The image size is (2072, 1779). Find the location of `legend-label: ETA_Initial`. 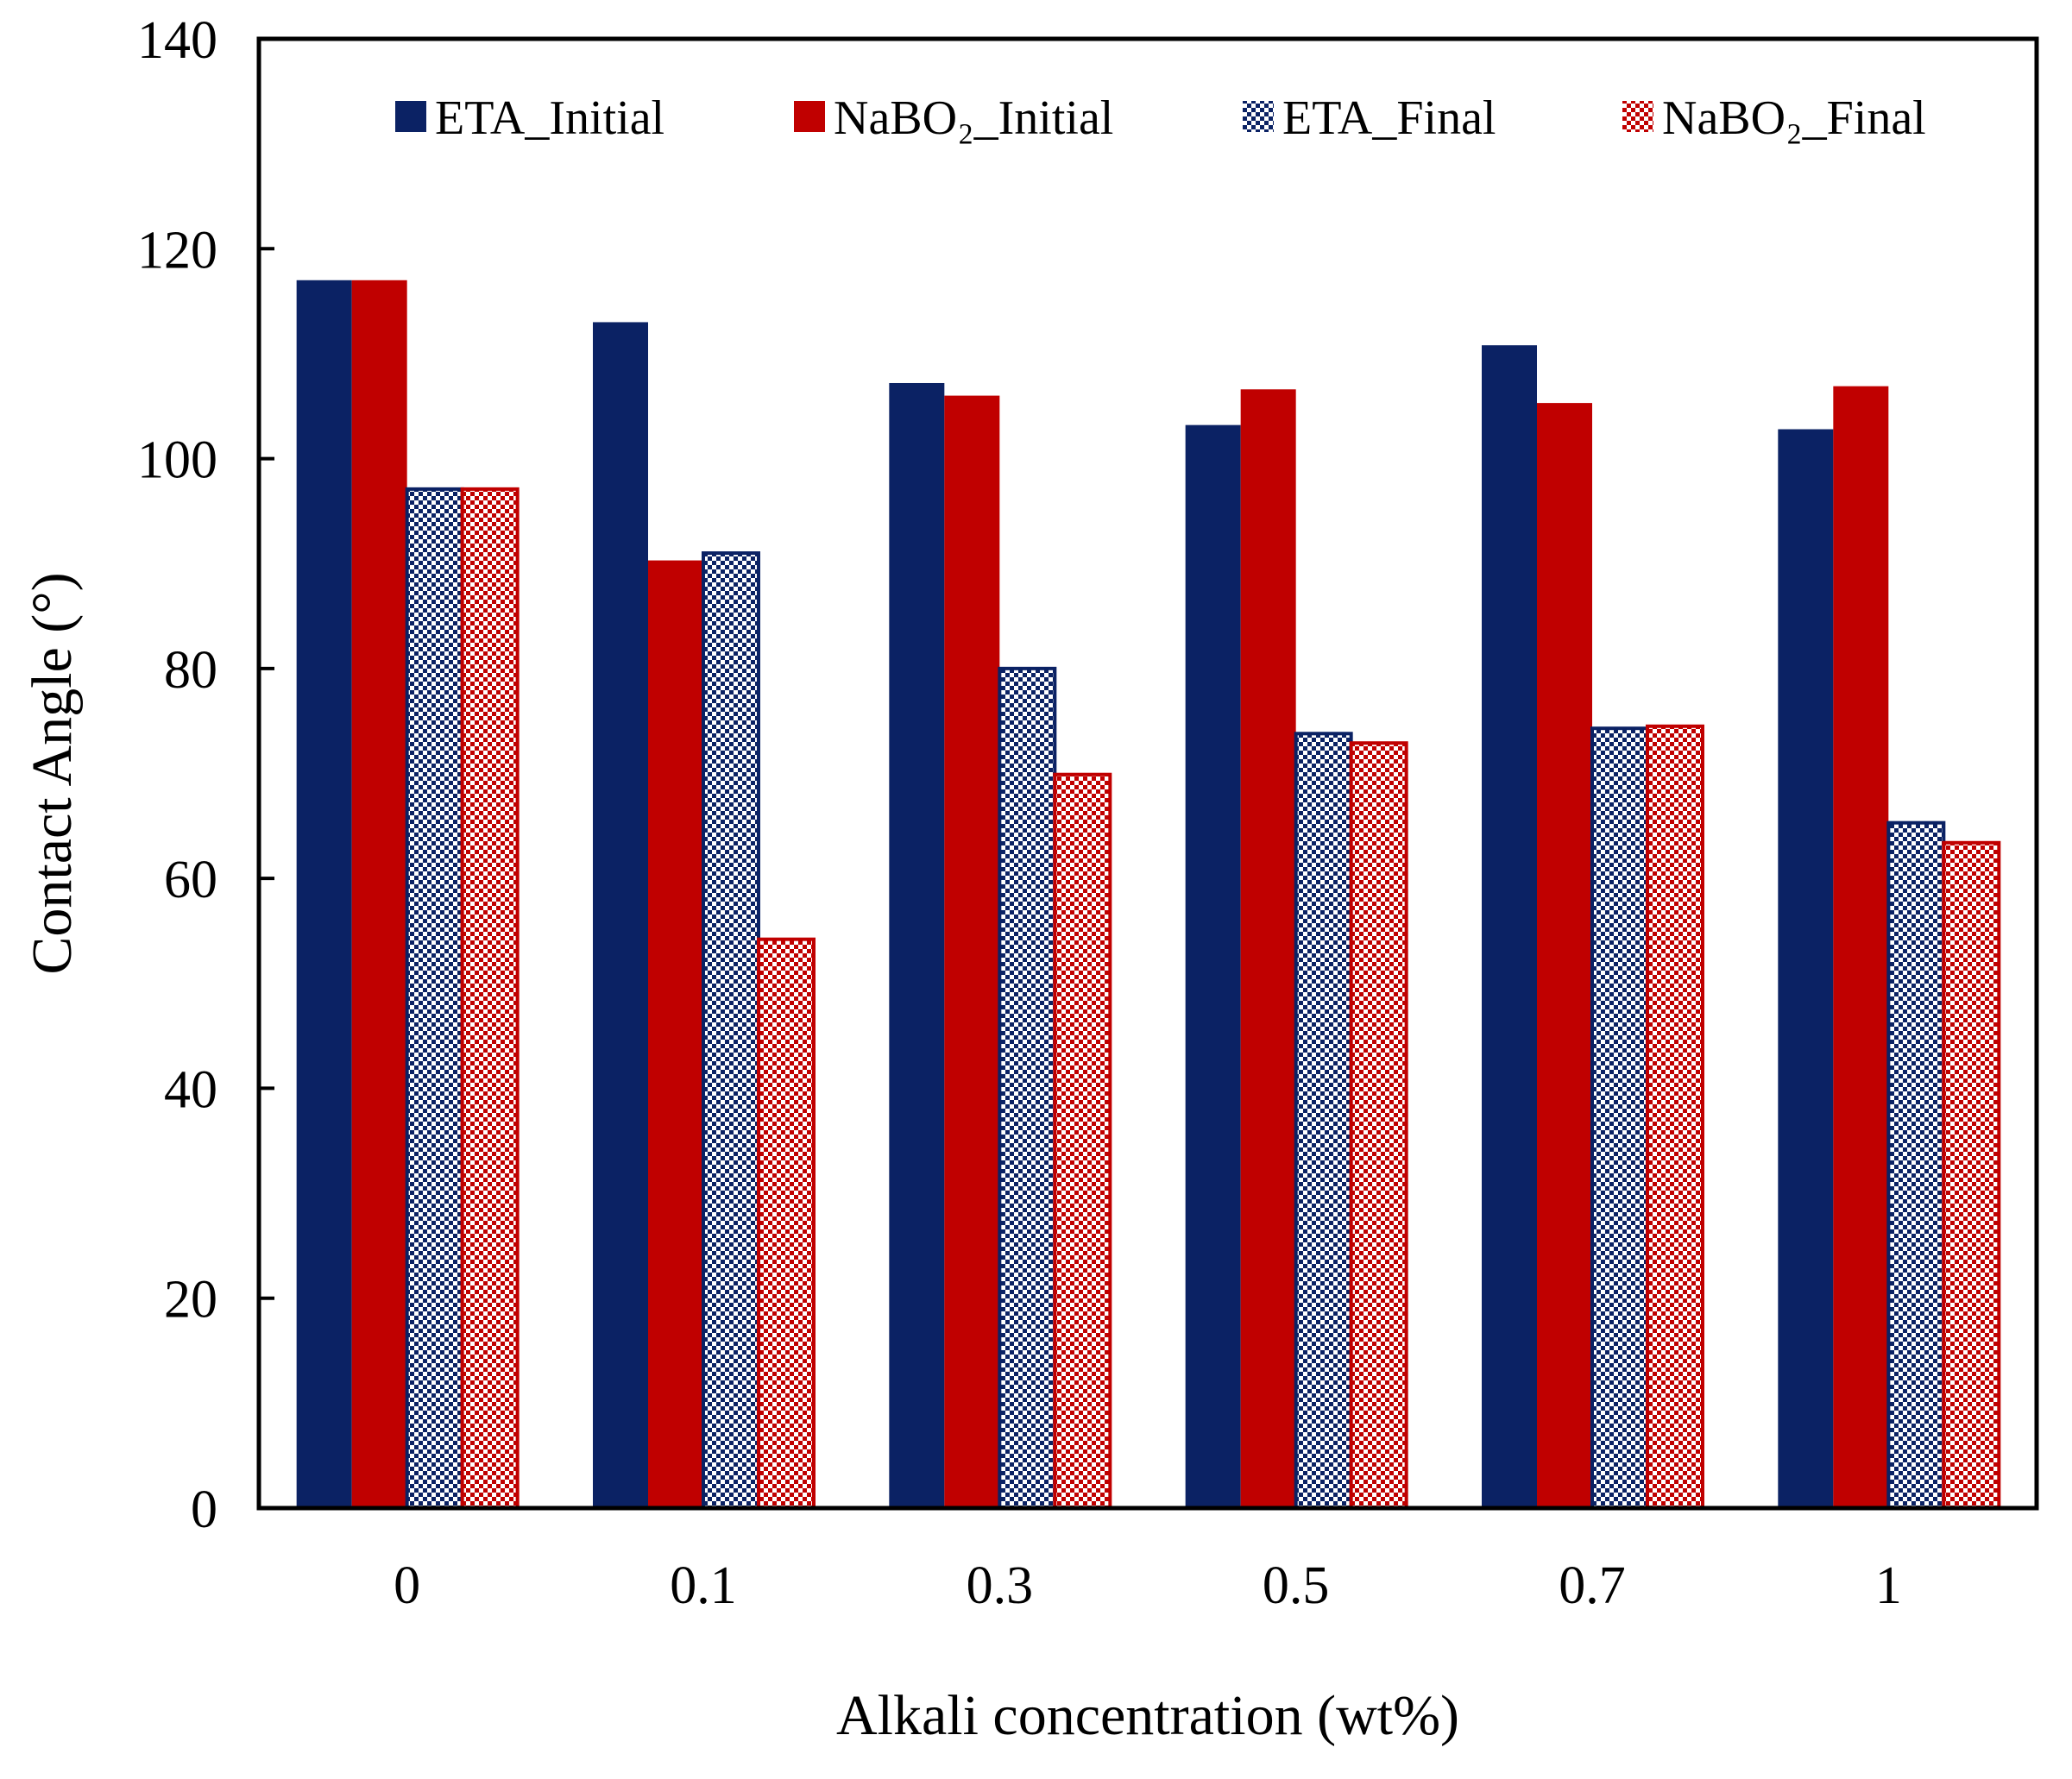

legend-label: ETA_Initial is located at coordinates (549, 118).